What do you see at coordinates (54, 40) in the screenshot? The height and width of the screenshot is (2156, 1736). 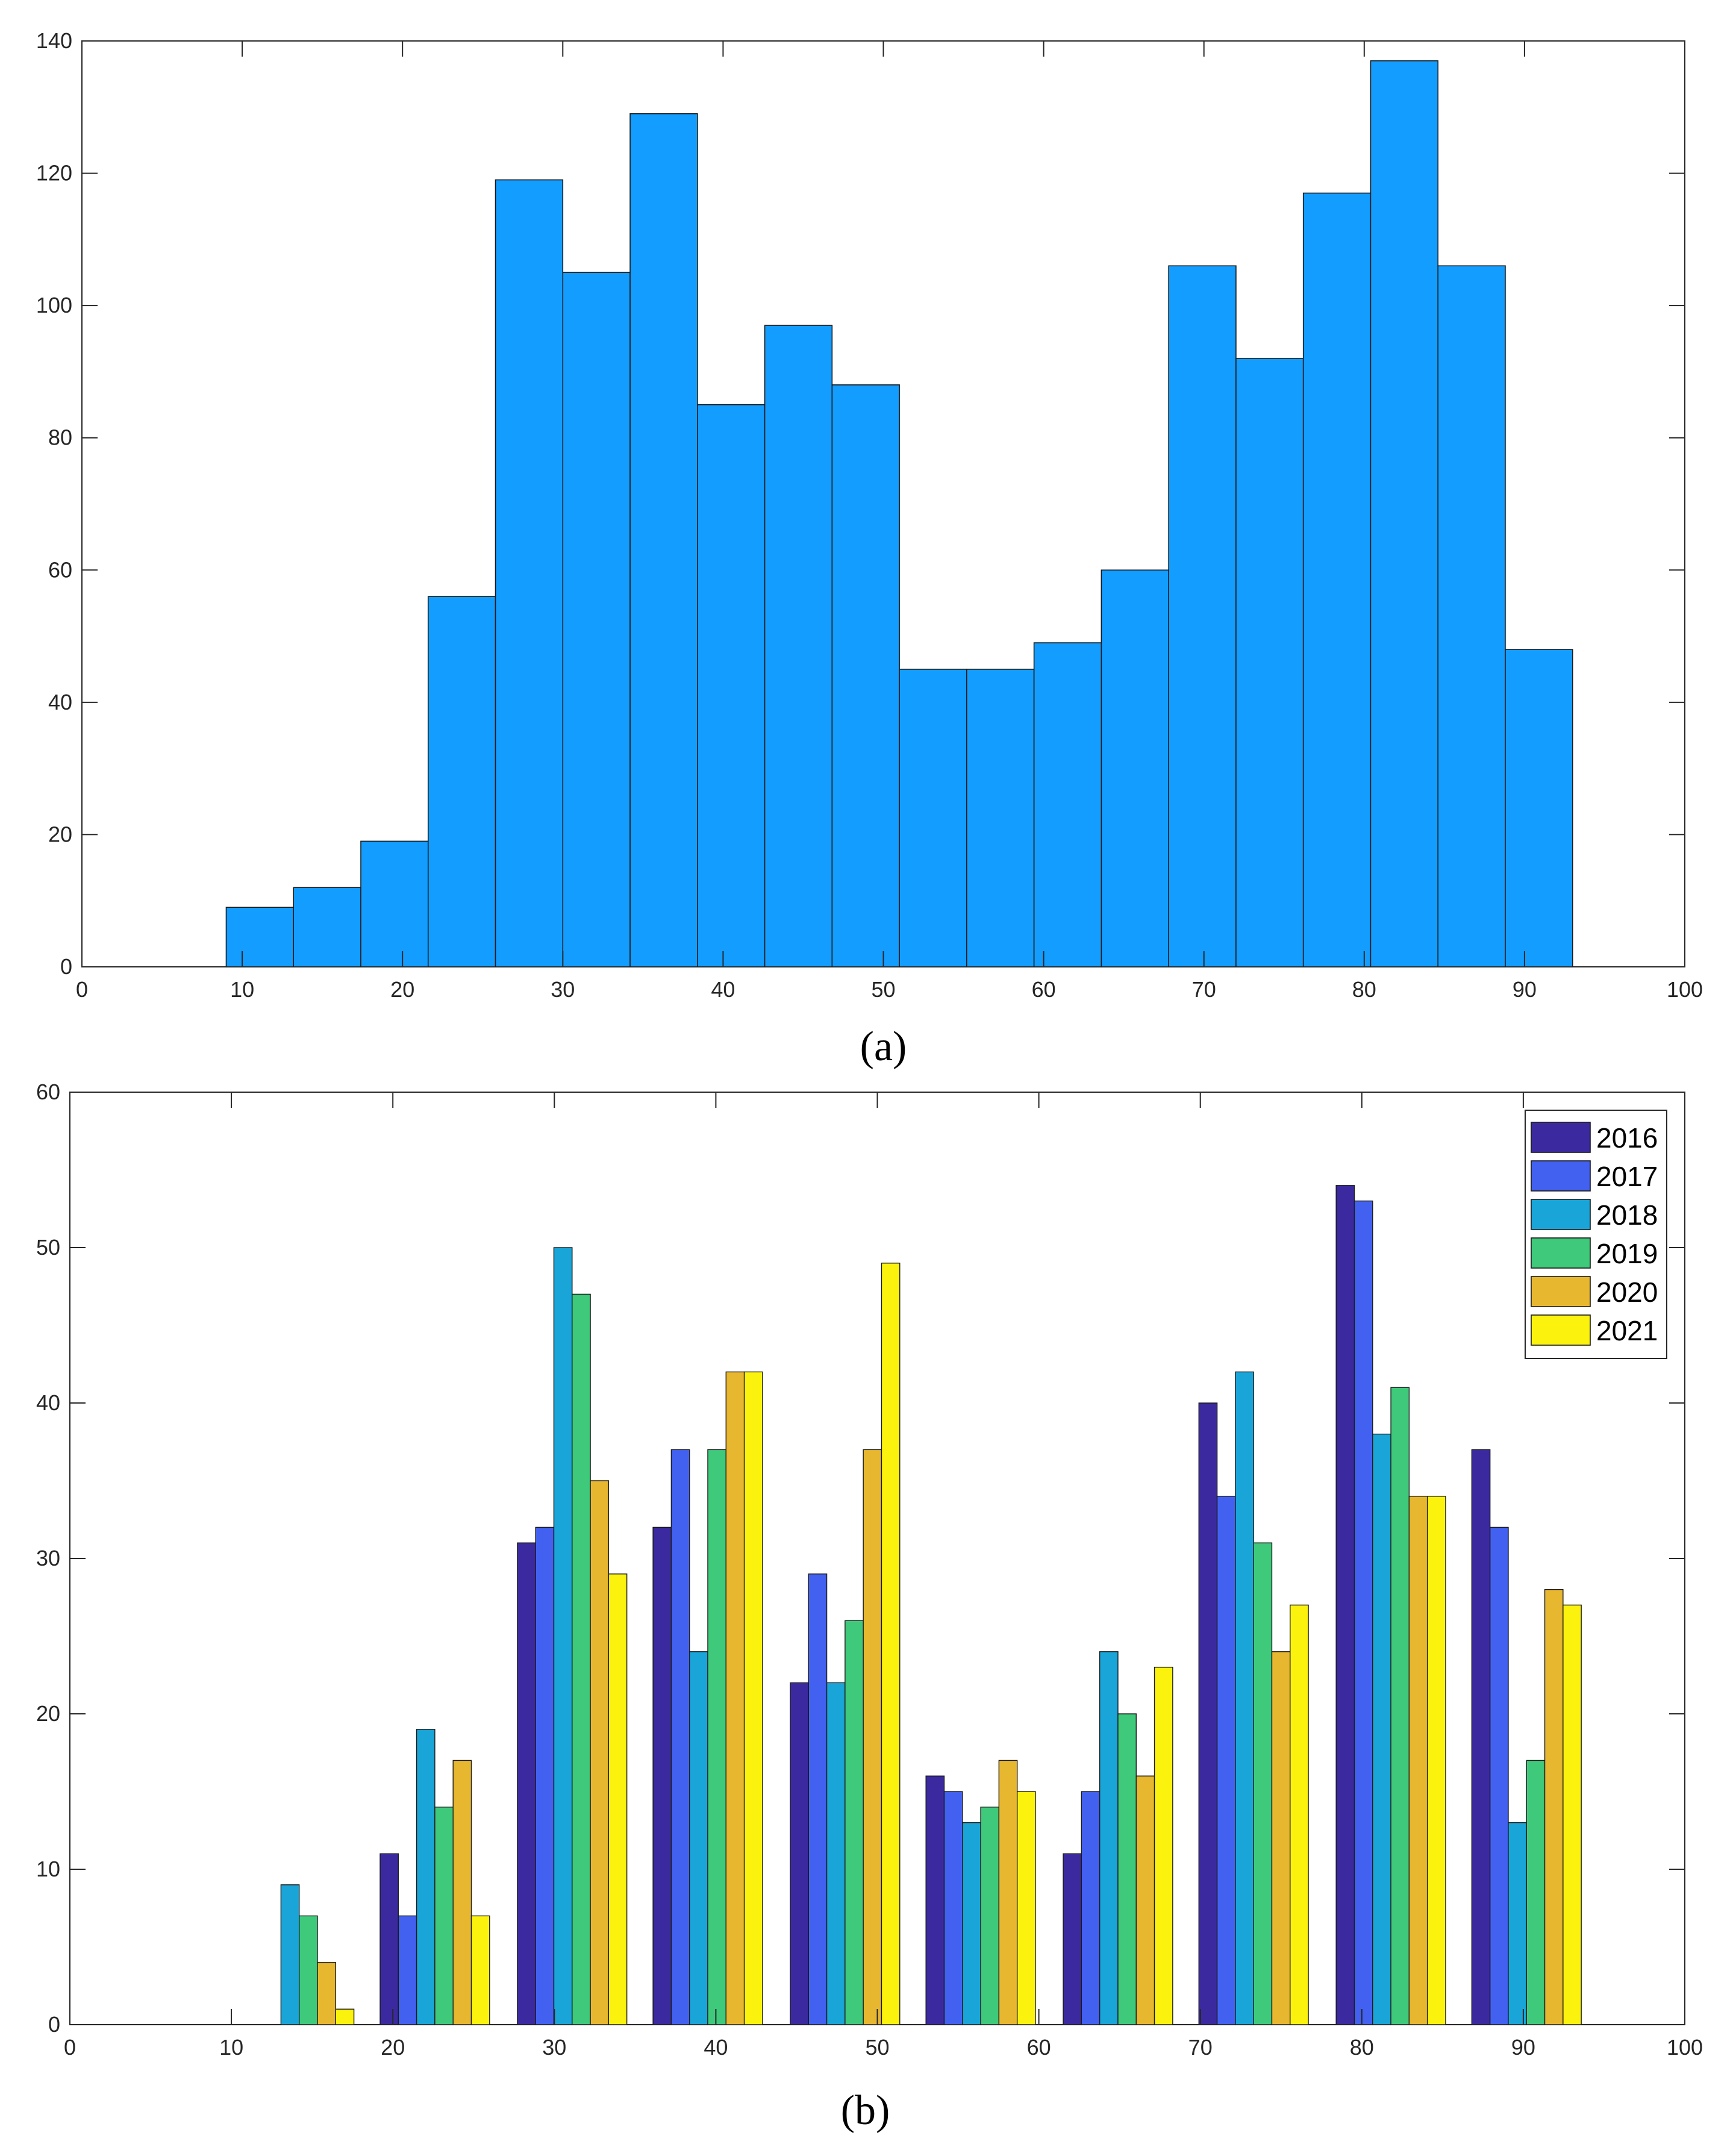 I see `y-tick-label: 140` at bounding box center [54, 40].